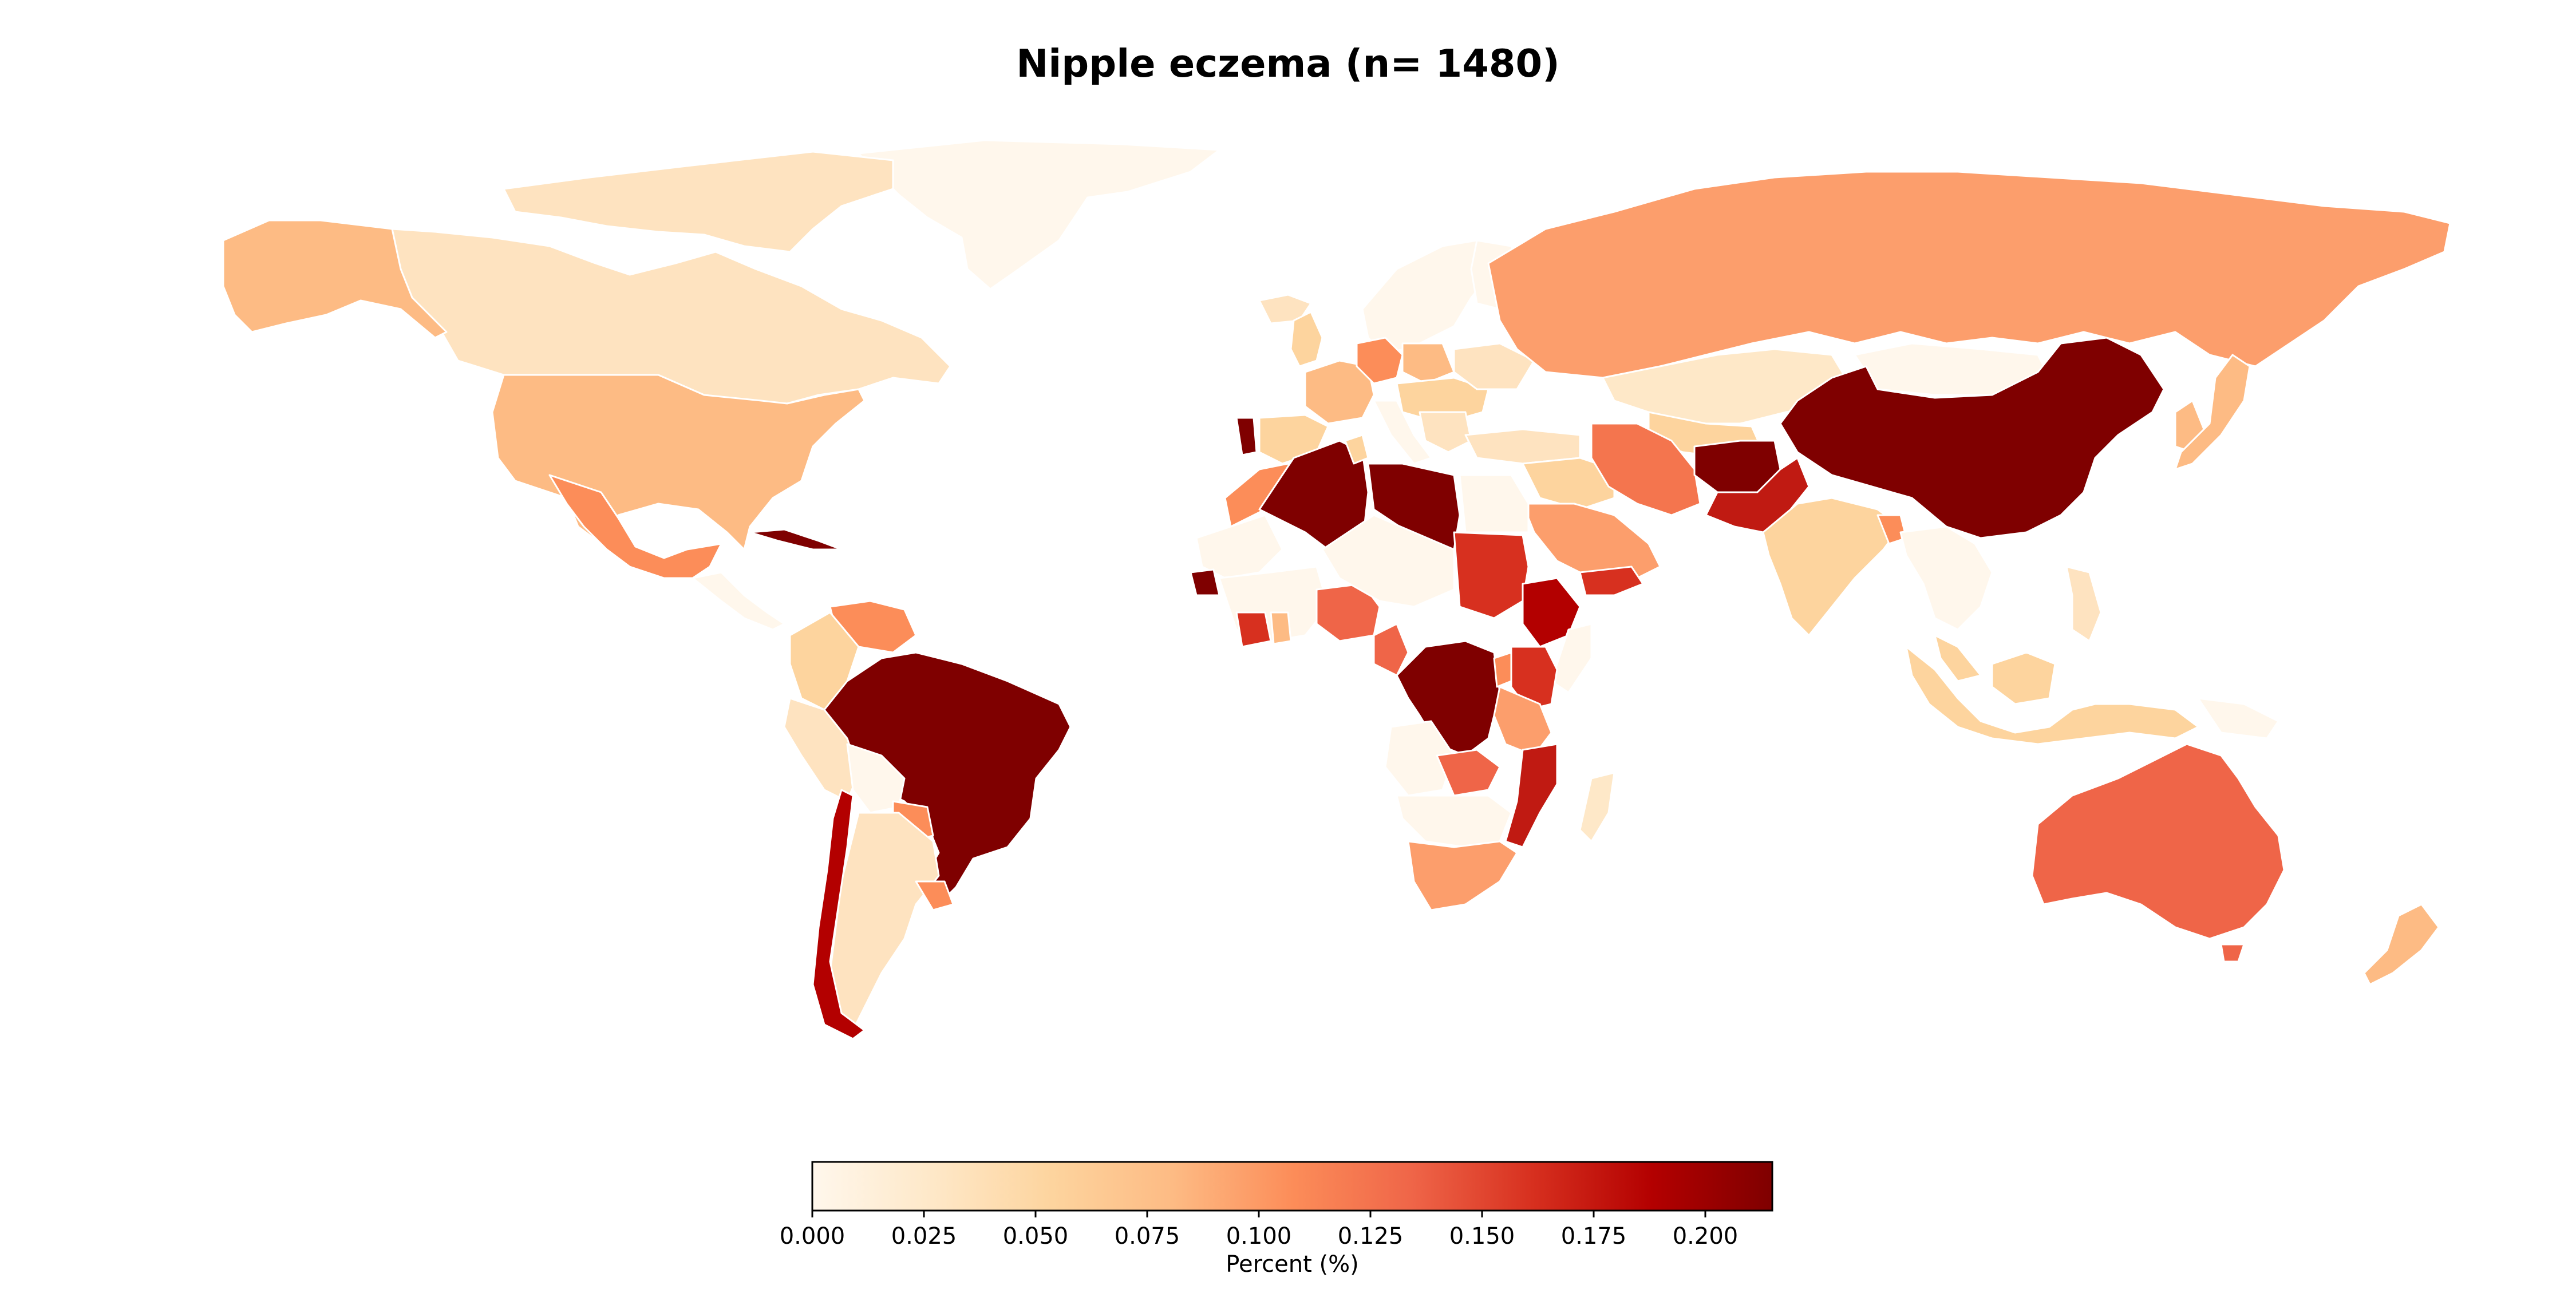 This screenshot has width=2576, height=1305. Describe the element at coordinates (1958, 658) in the screenshot. I see `country-malaysia` at that location.